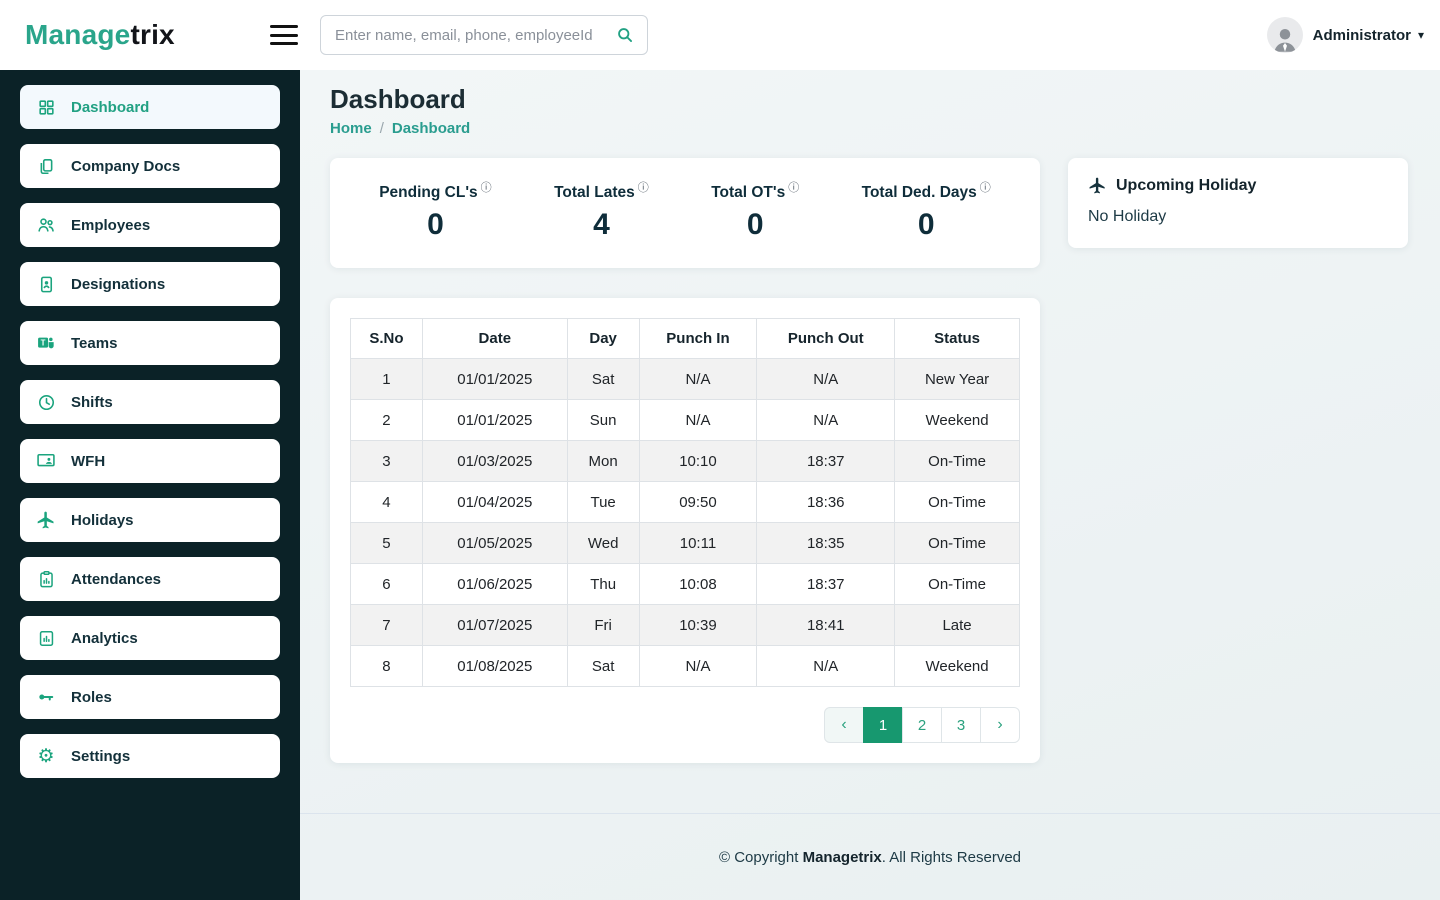 The width and height of the screenshot is (1440, 900). Describe the element at coordinates (748, 192) in the screenshot. I see `stat-label: Total OT's` at that location.